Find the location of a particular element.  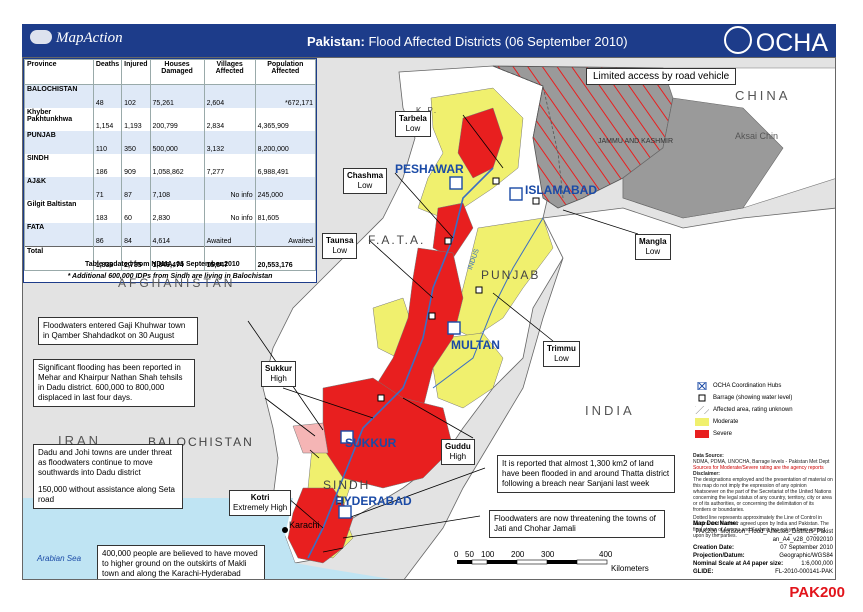

indus-river is located at coordinates (400, 363).